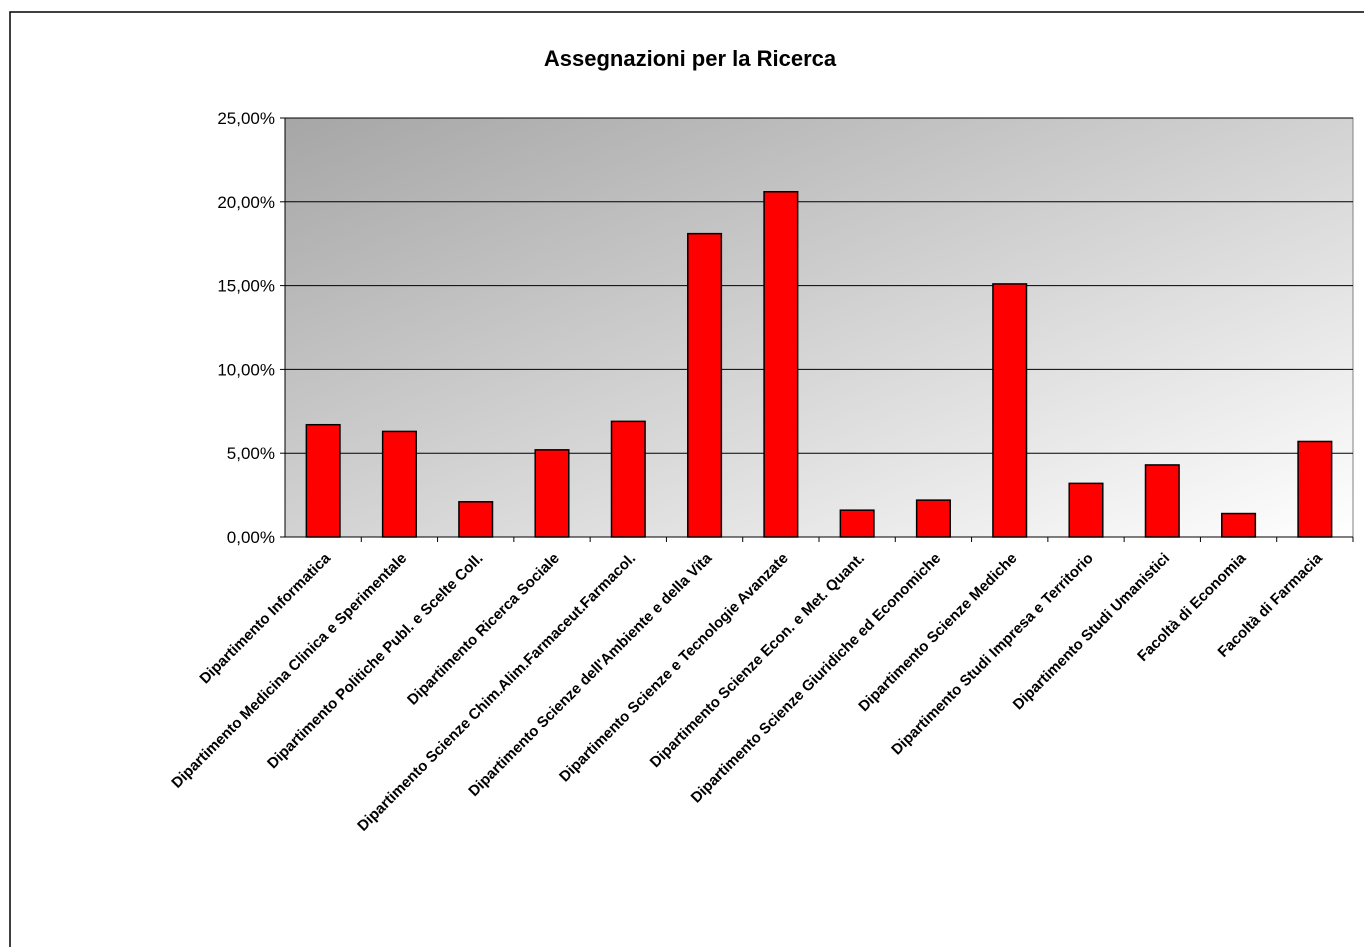  Describe the element at coordinates (251, 453) in the screenshot. I see `y-tick-label: 5,00%` at that location.